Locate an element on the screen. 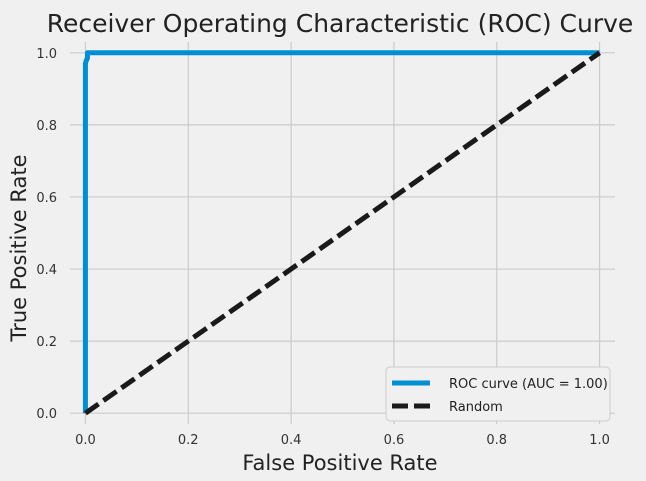 This screenshot has width=646, height=481. x-axis-label: False Positive Rate is located at coordinates (339, 463).